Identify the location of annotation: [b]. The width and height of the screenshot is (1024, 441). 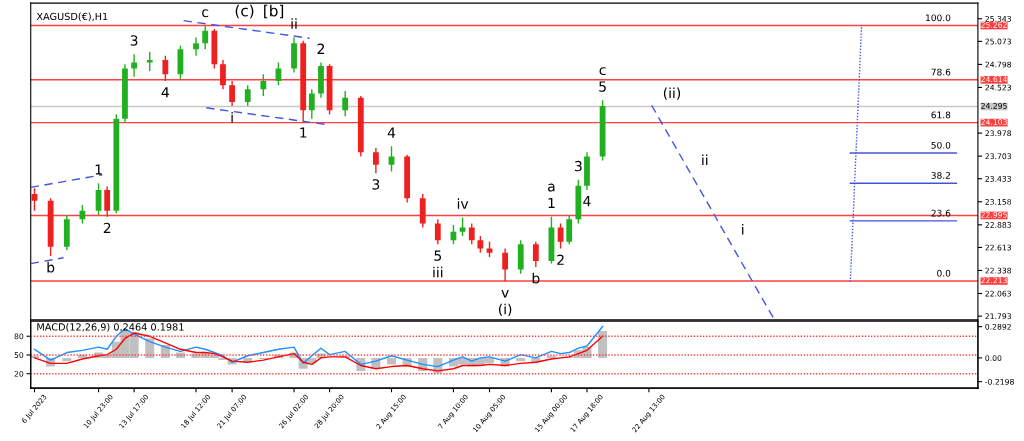
(274, 11).